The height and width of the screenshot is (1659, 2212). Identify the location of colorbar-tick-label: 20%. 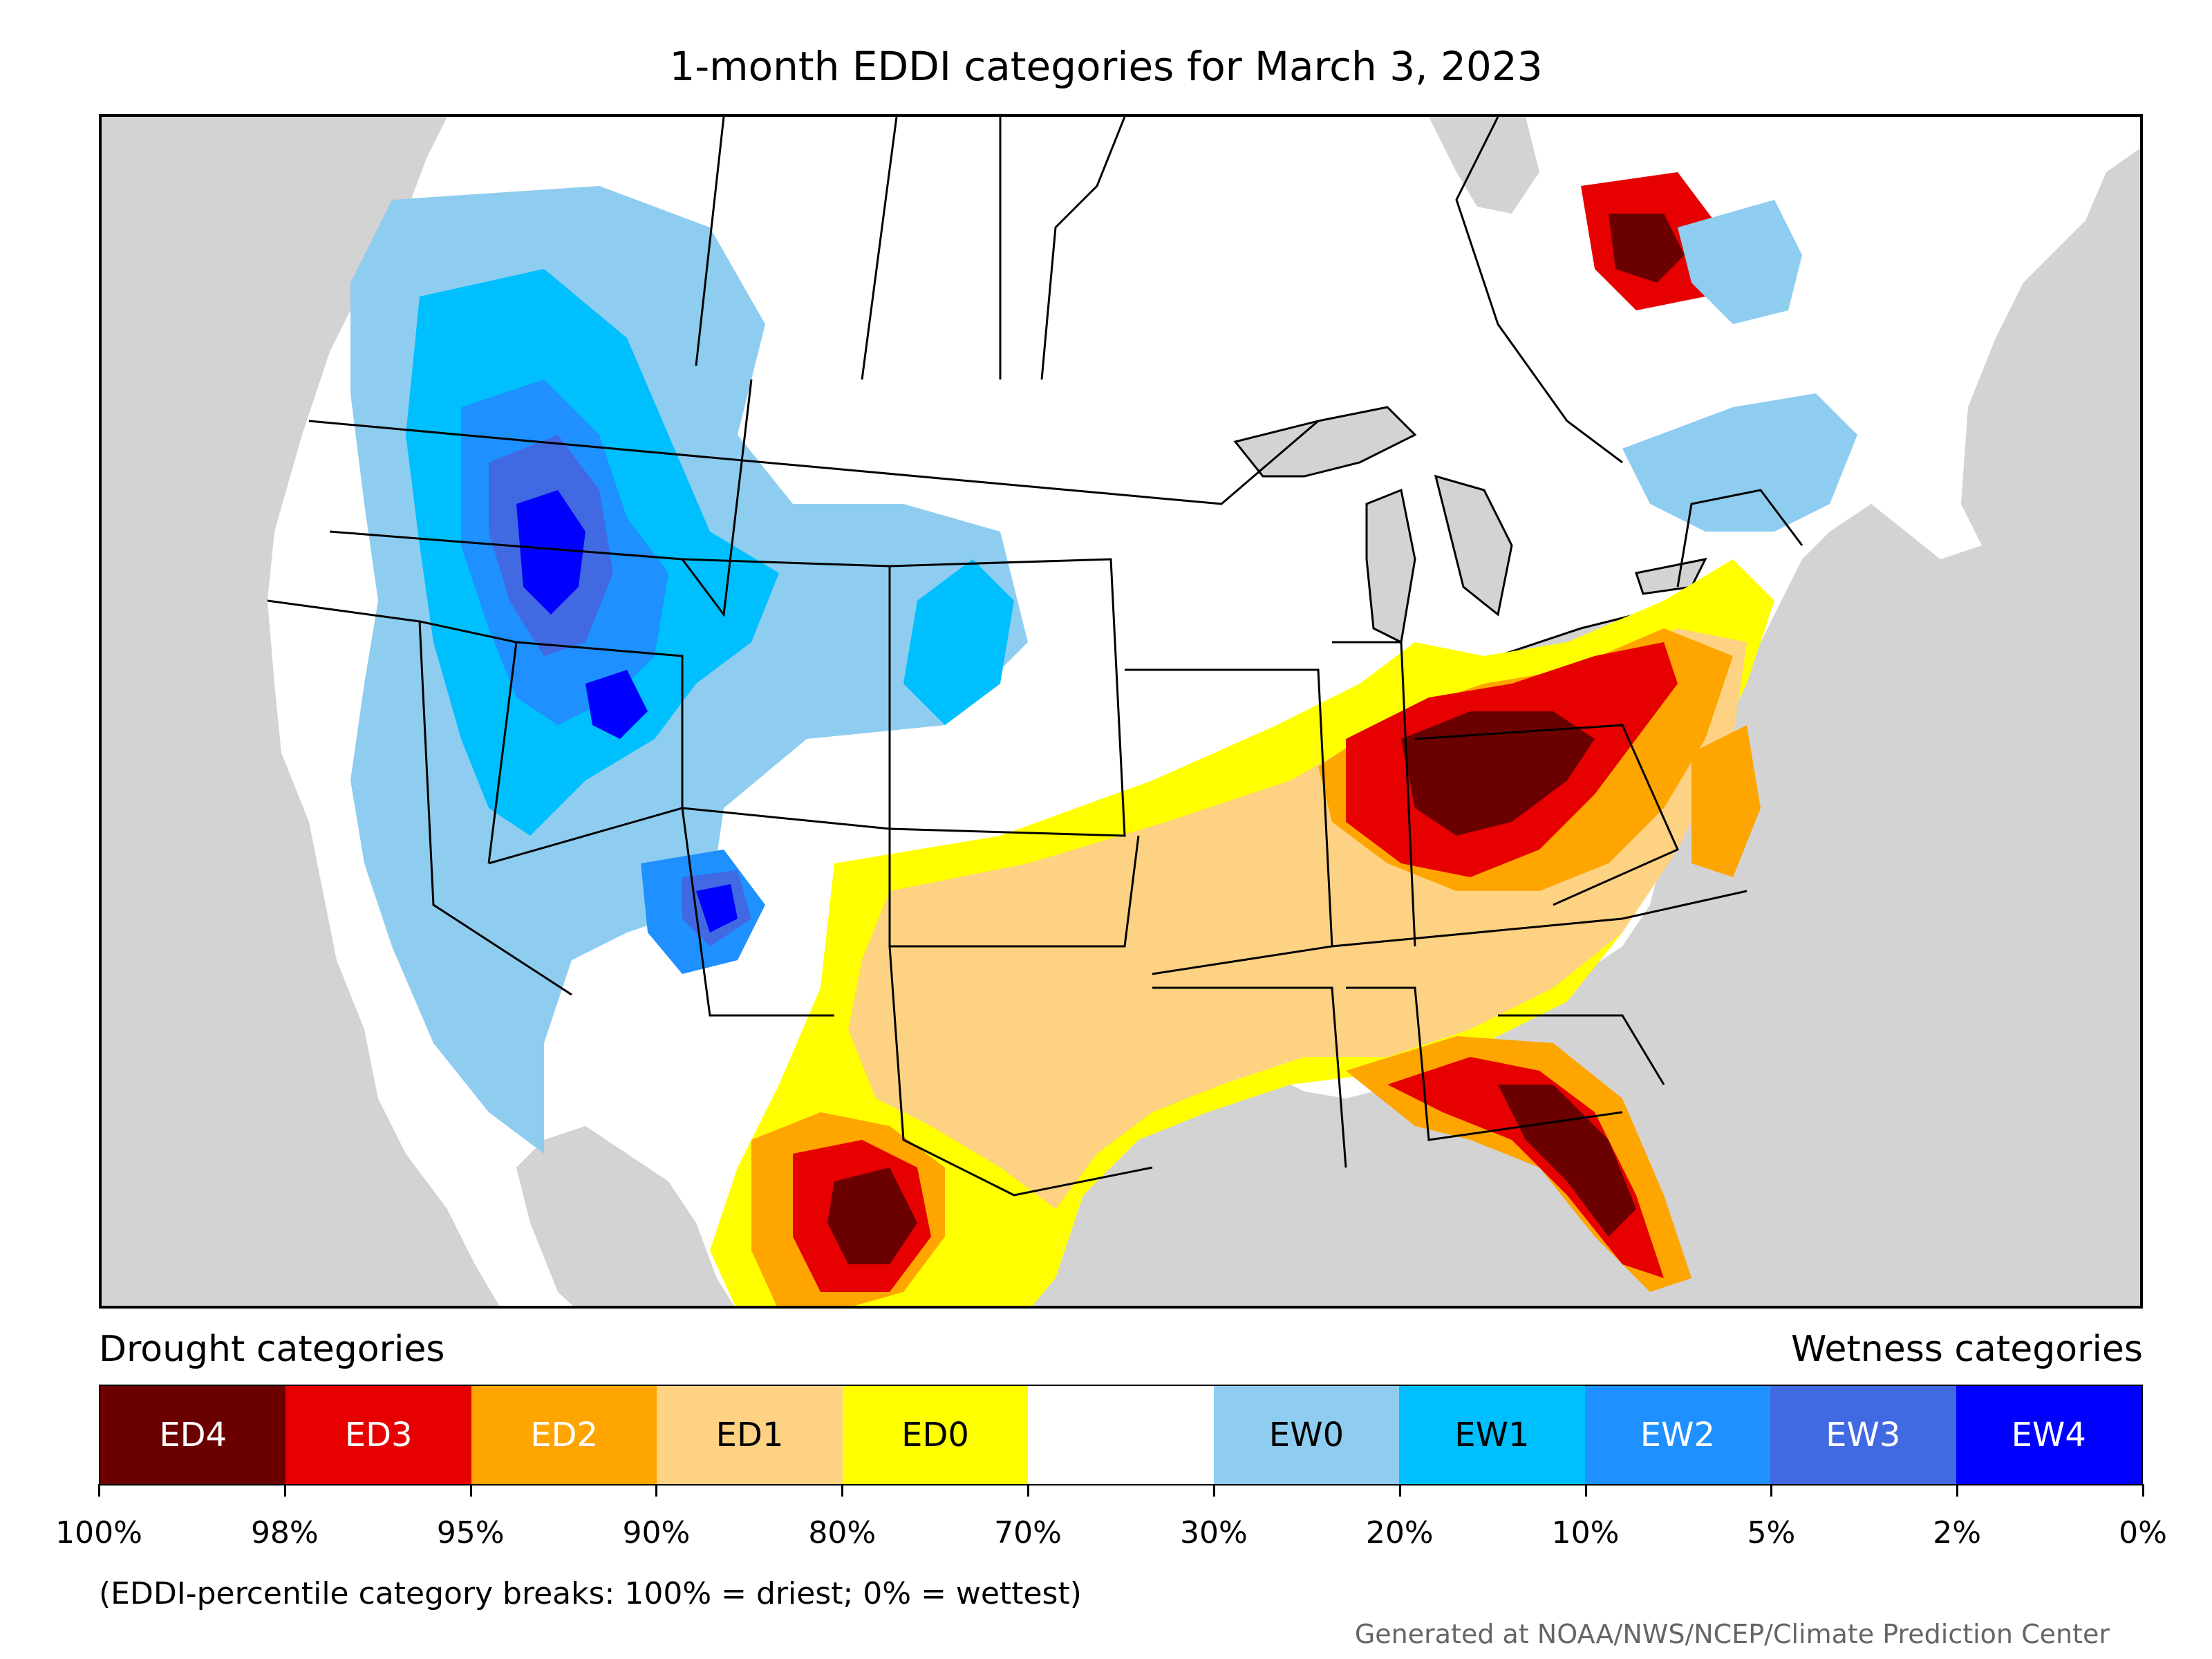
(1399, 1532).